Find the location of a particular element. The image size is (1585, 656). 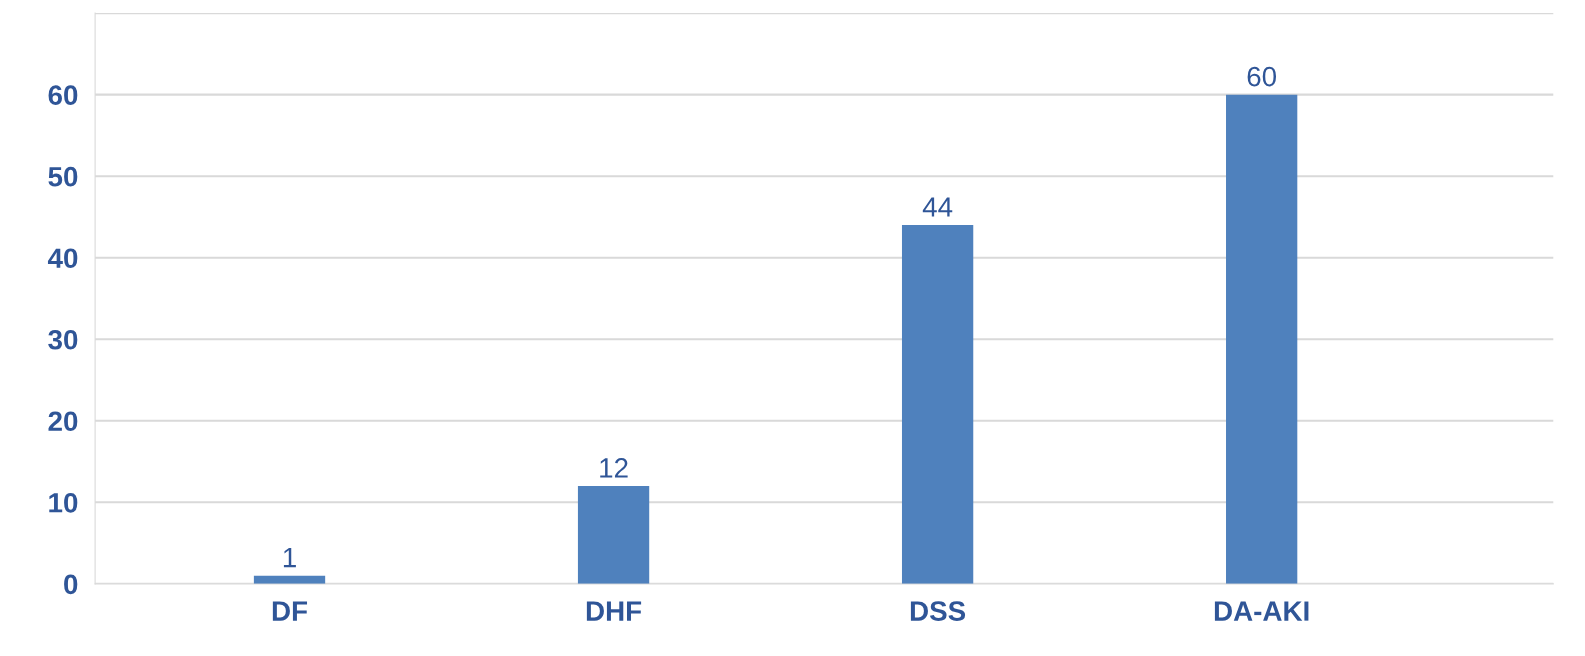

x-tick-label: DHF is located at coordinates (614, 611).